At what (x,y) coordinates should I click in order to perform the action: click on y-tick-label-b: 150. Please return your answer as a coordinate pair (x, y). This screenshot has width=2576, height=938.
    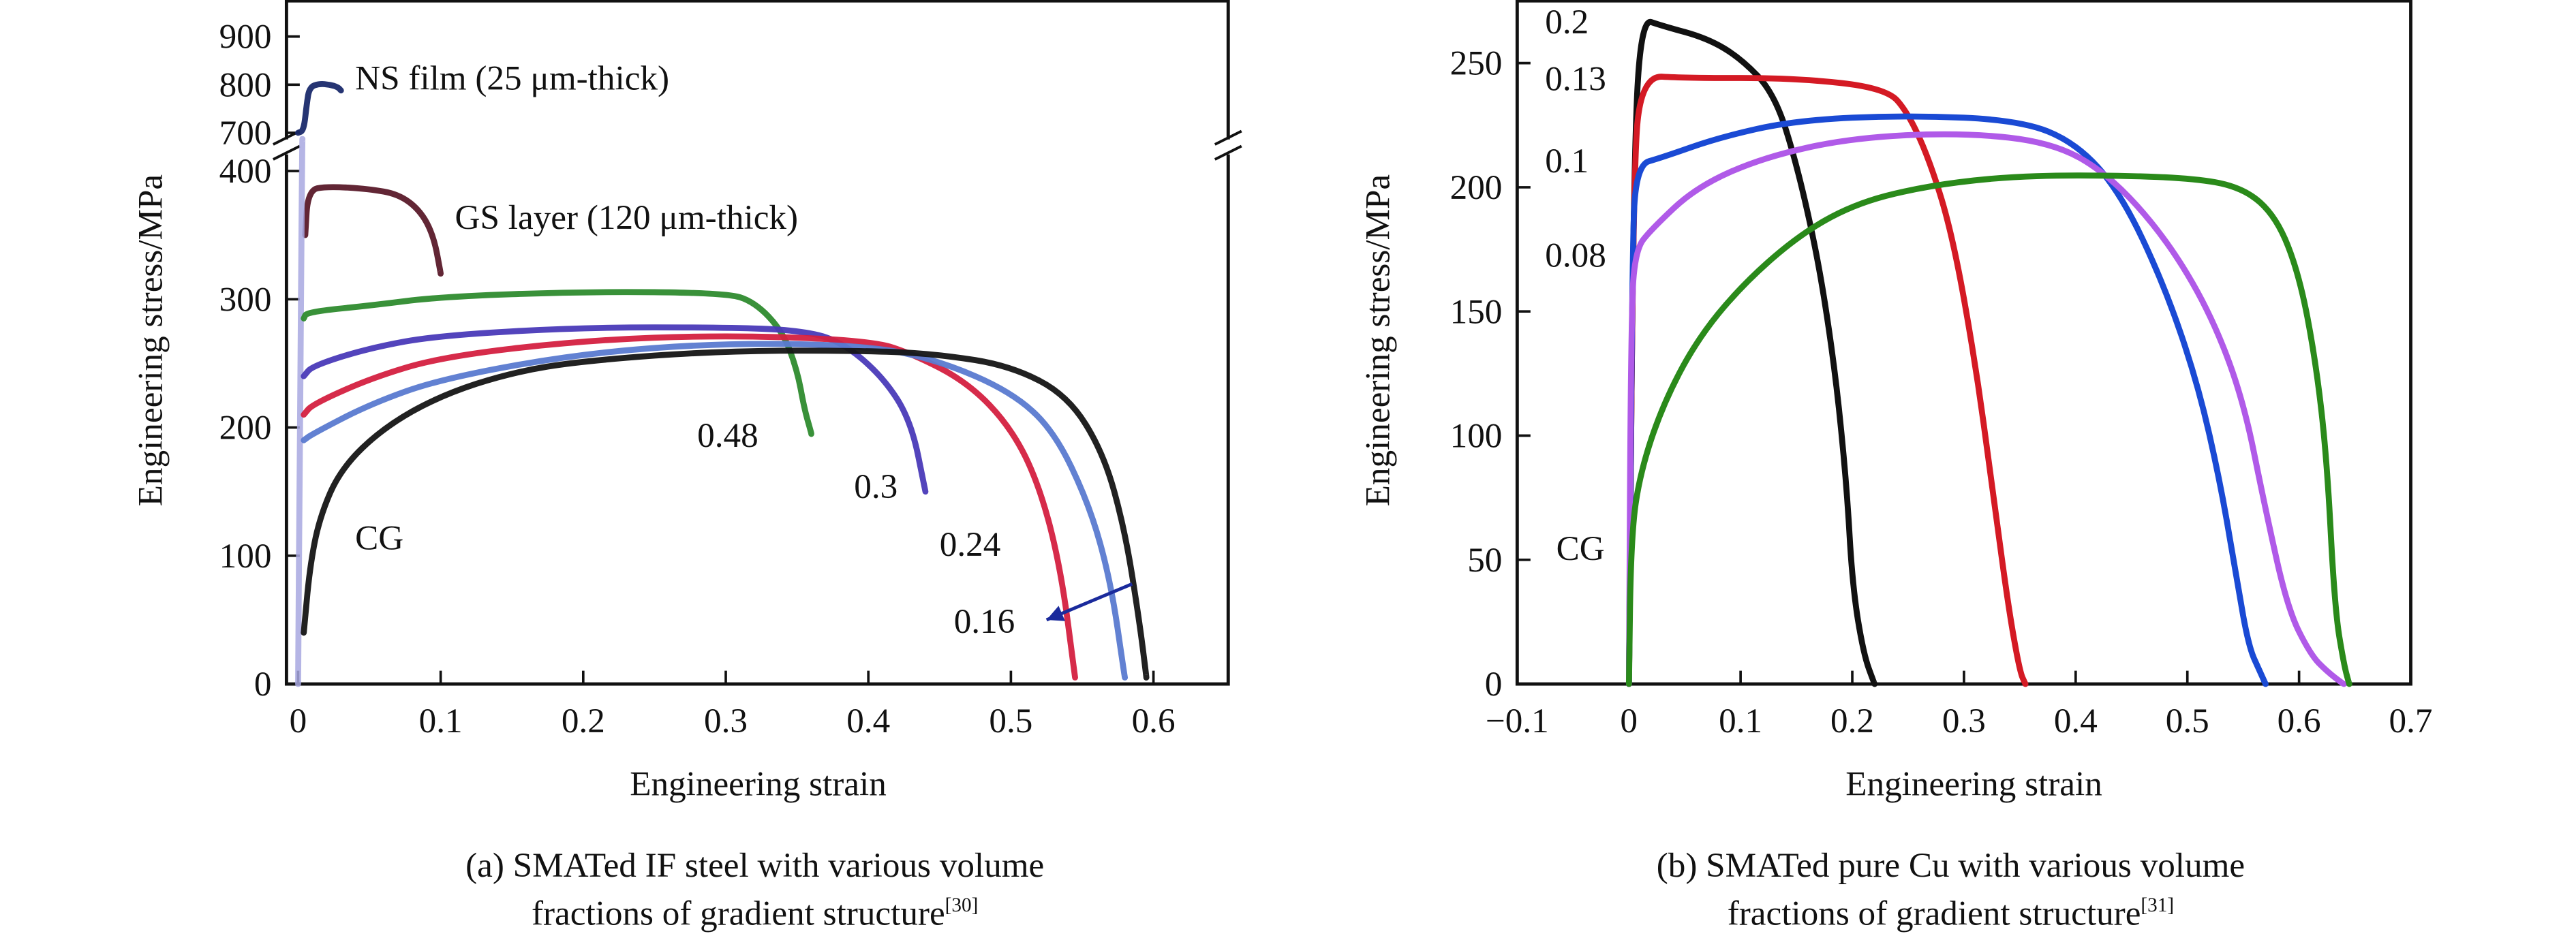
    Looking at the image, I should click on (1477, 311).